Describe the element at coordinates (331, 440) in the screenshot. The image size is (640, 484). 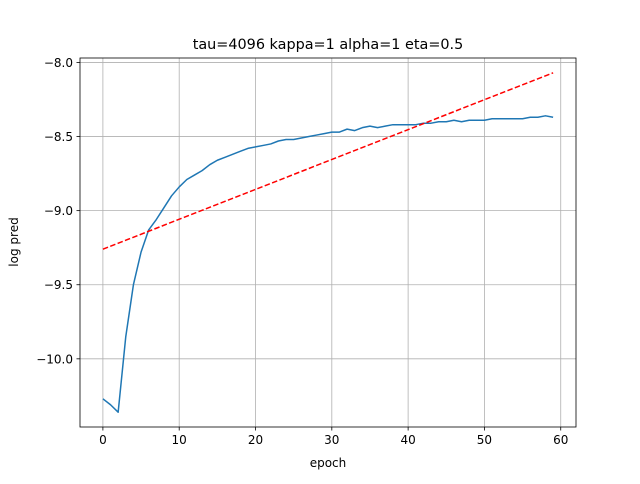
I see `x-tick-label: 30` at that location.